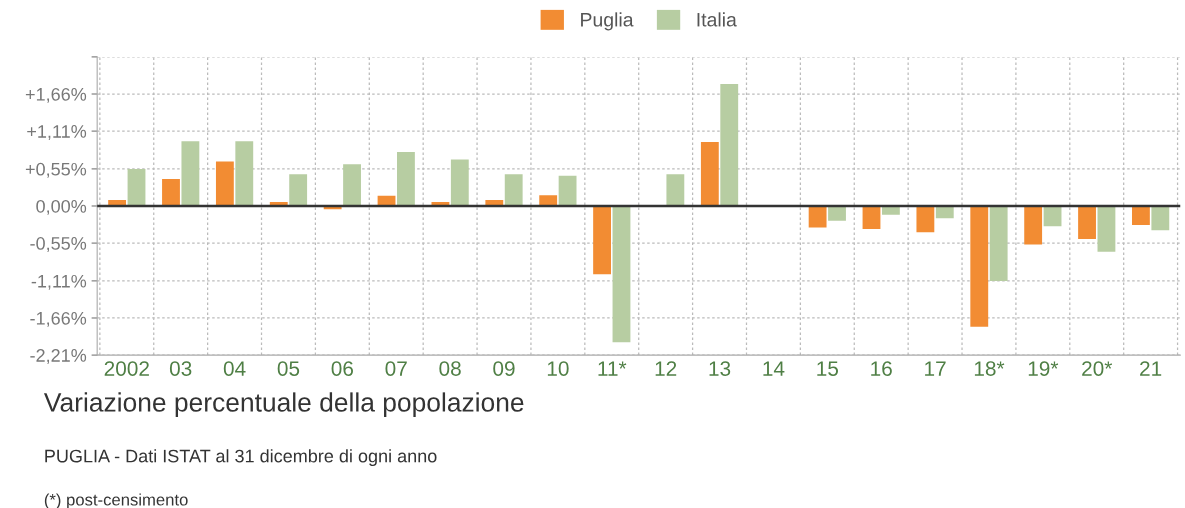 The image size is (1185, 508). What do you see at coordinates (450, 368) in the screenshot?
I see `x-tick-label: 08` at bounding box center [450, 368].